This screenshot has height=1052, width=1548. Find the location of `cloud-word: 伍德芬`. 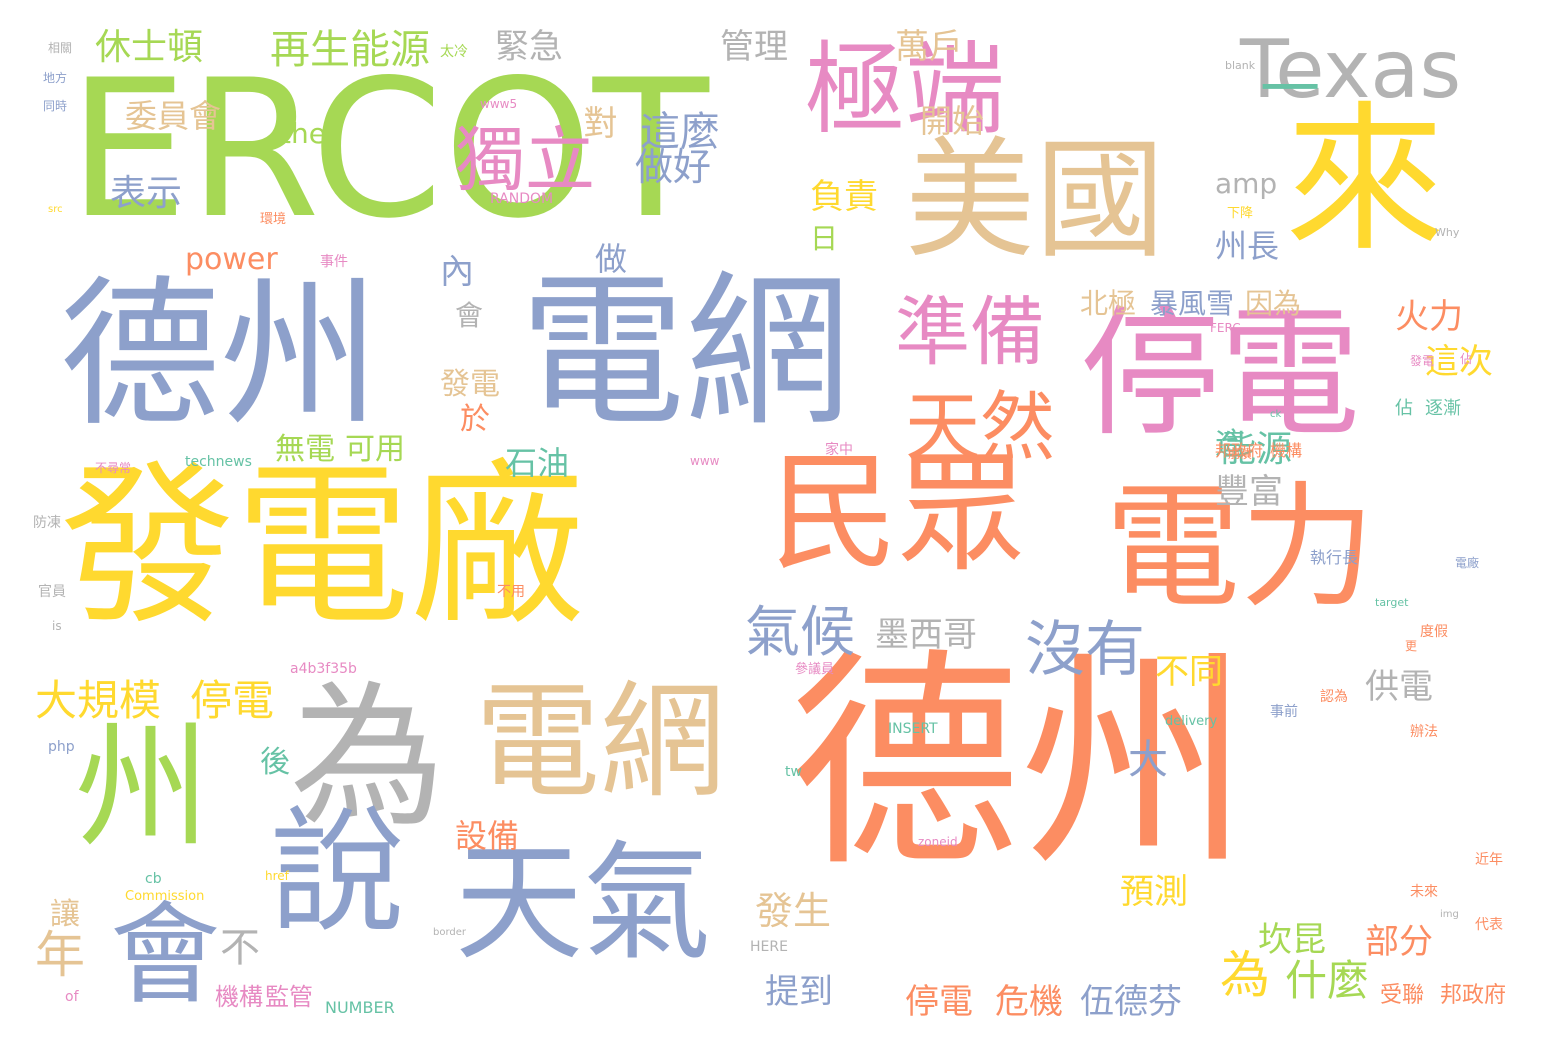

cloud-word: 伍德芬 is located at coordinates (1131, 1002).